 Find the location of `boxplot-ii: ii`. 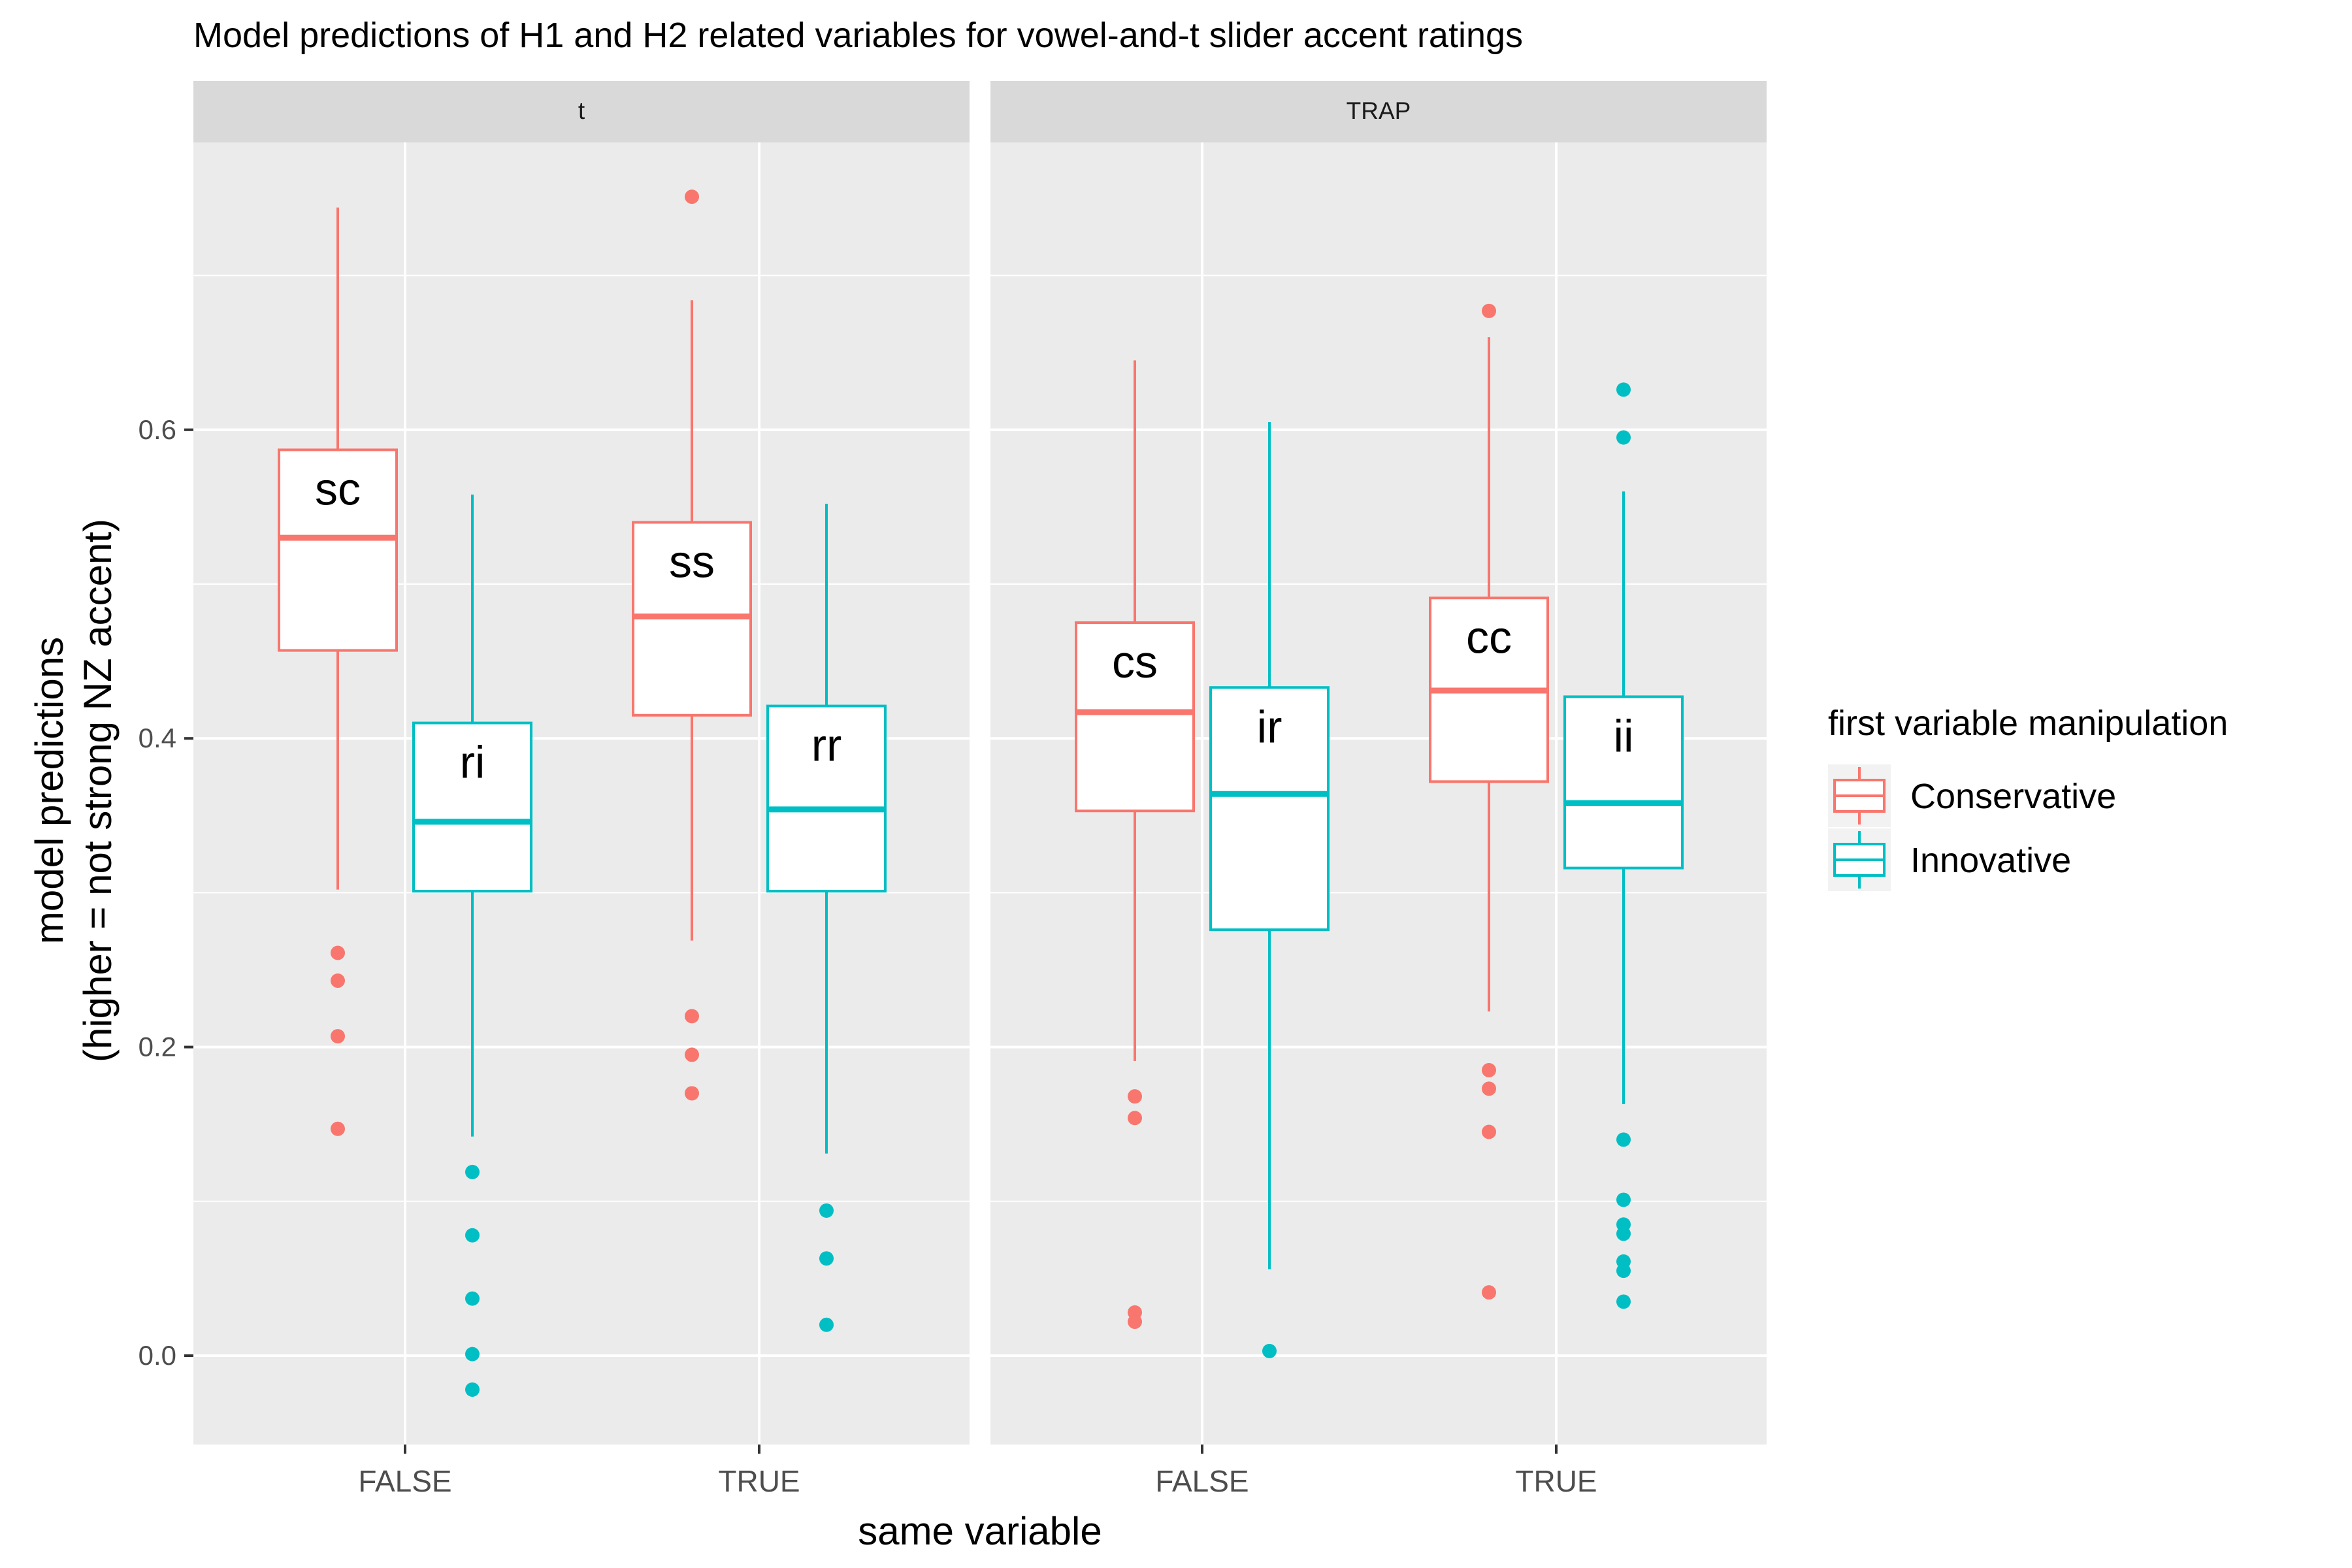

boxplot-ii: ii is located at coordinates (1623, 845).